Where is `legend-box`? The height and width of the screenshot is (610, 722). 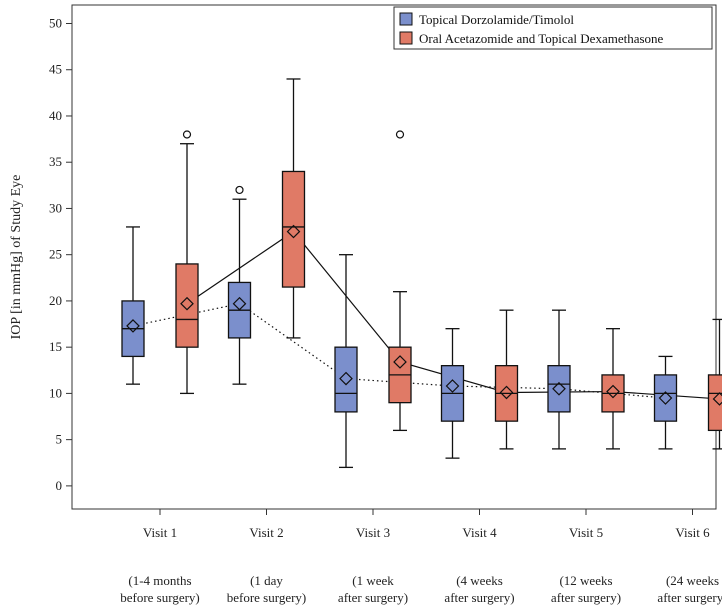
legend-box is located at coordinates (553, 28).